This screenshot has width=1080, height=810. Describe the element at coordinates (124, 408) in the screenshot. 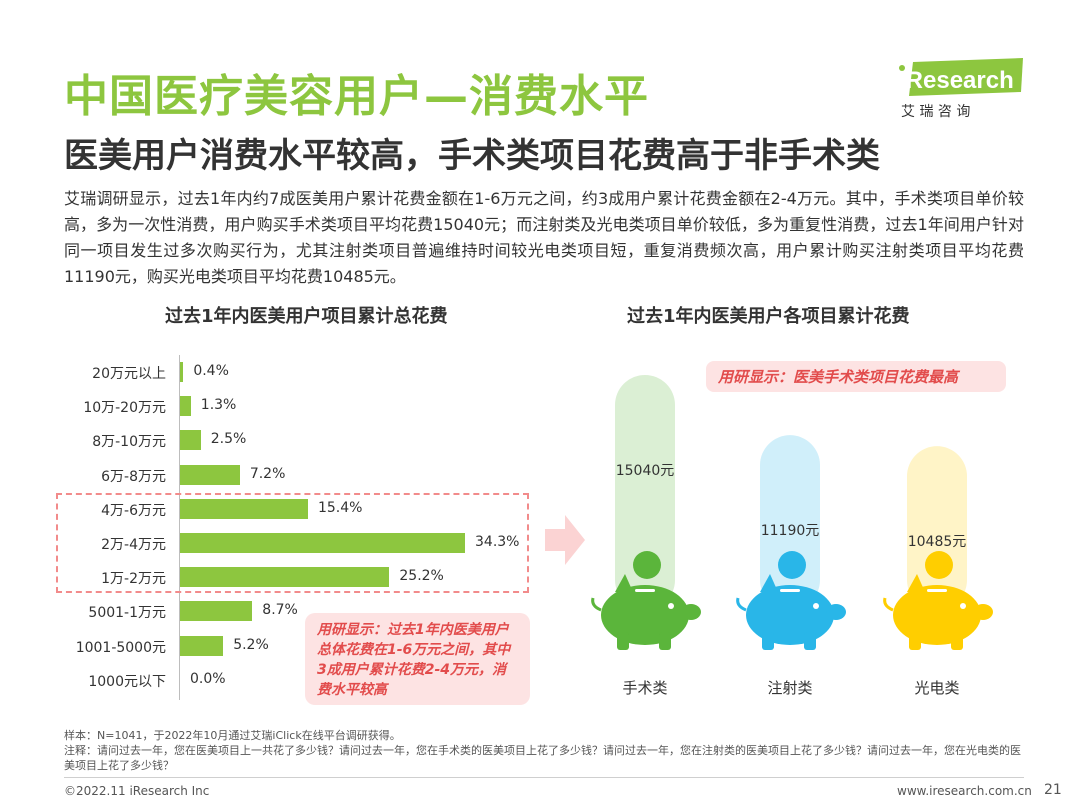

I see `category-label: 10万-20万元` at that location.